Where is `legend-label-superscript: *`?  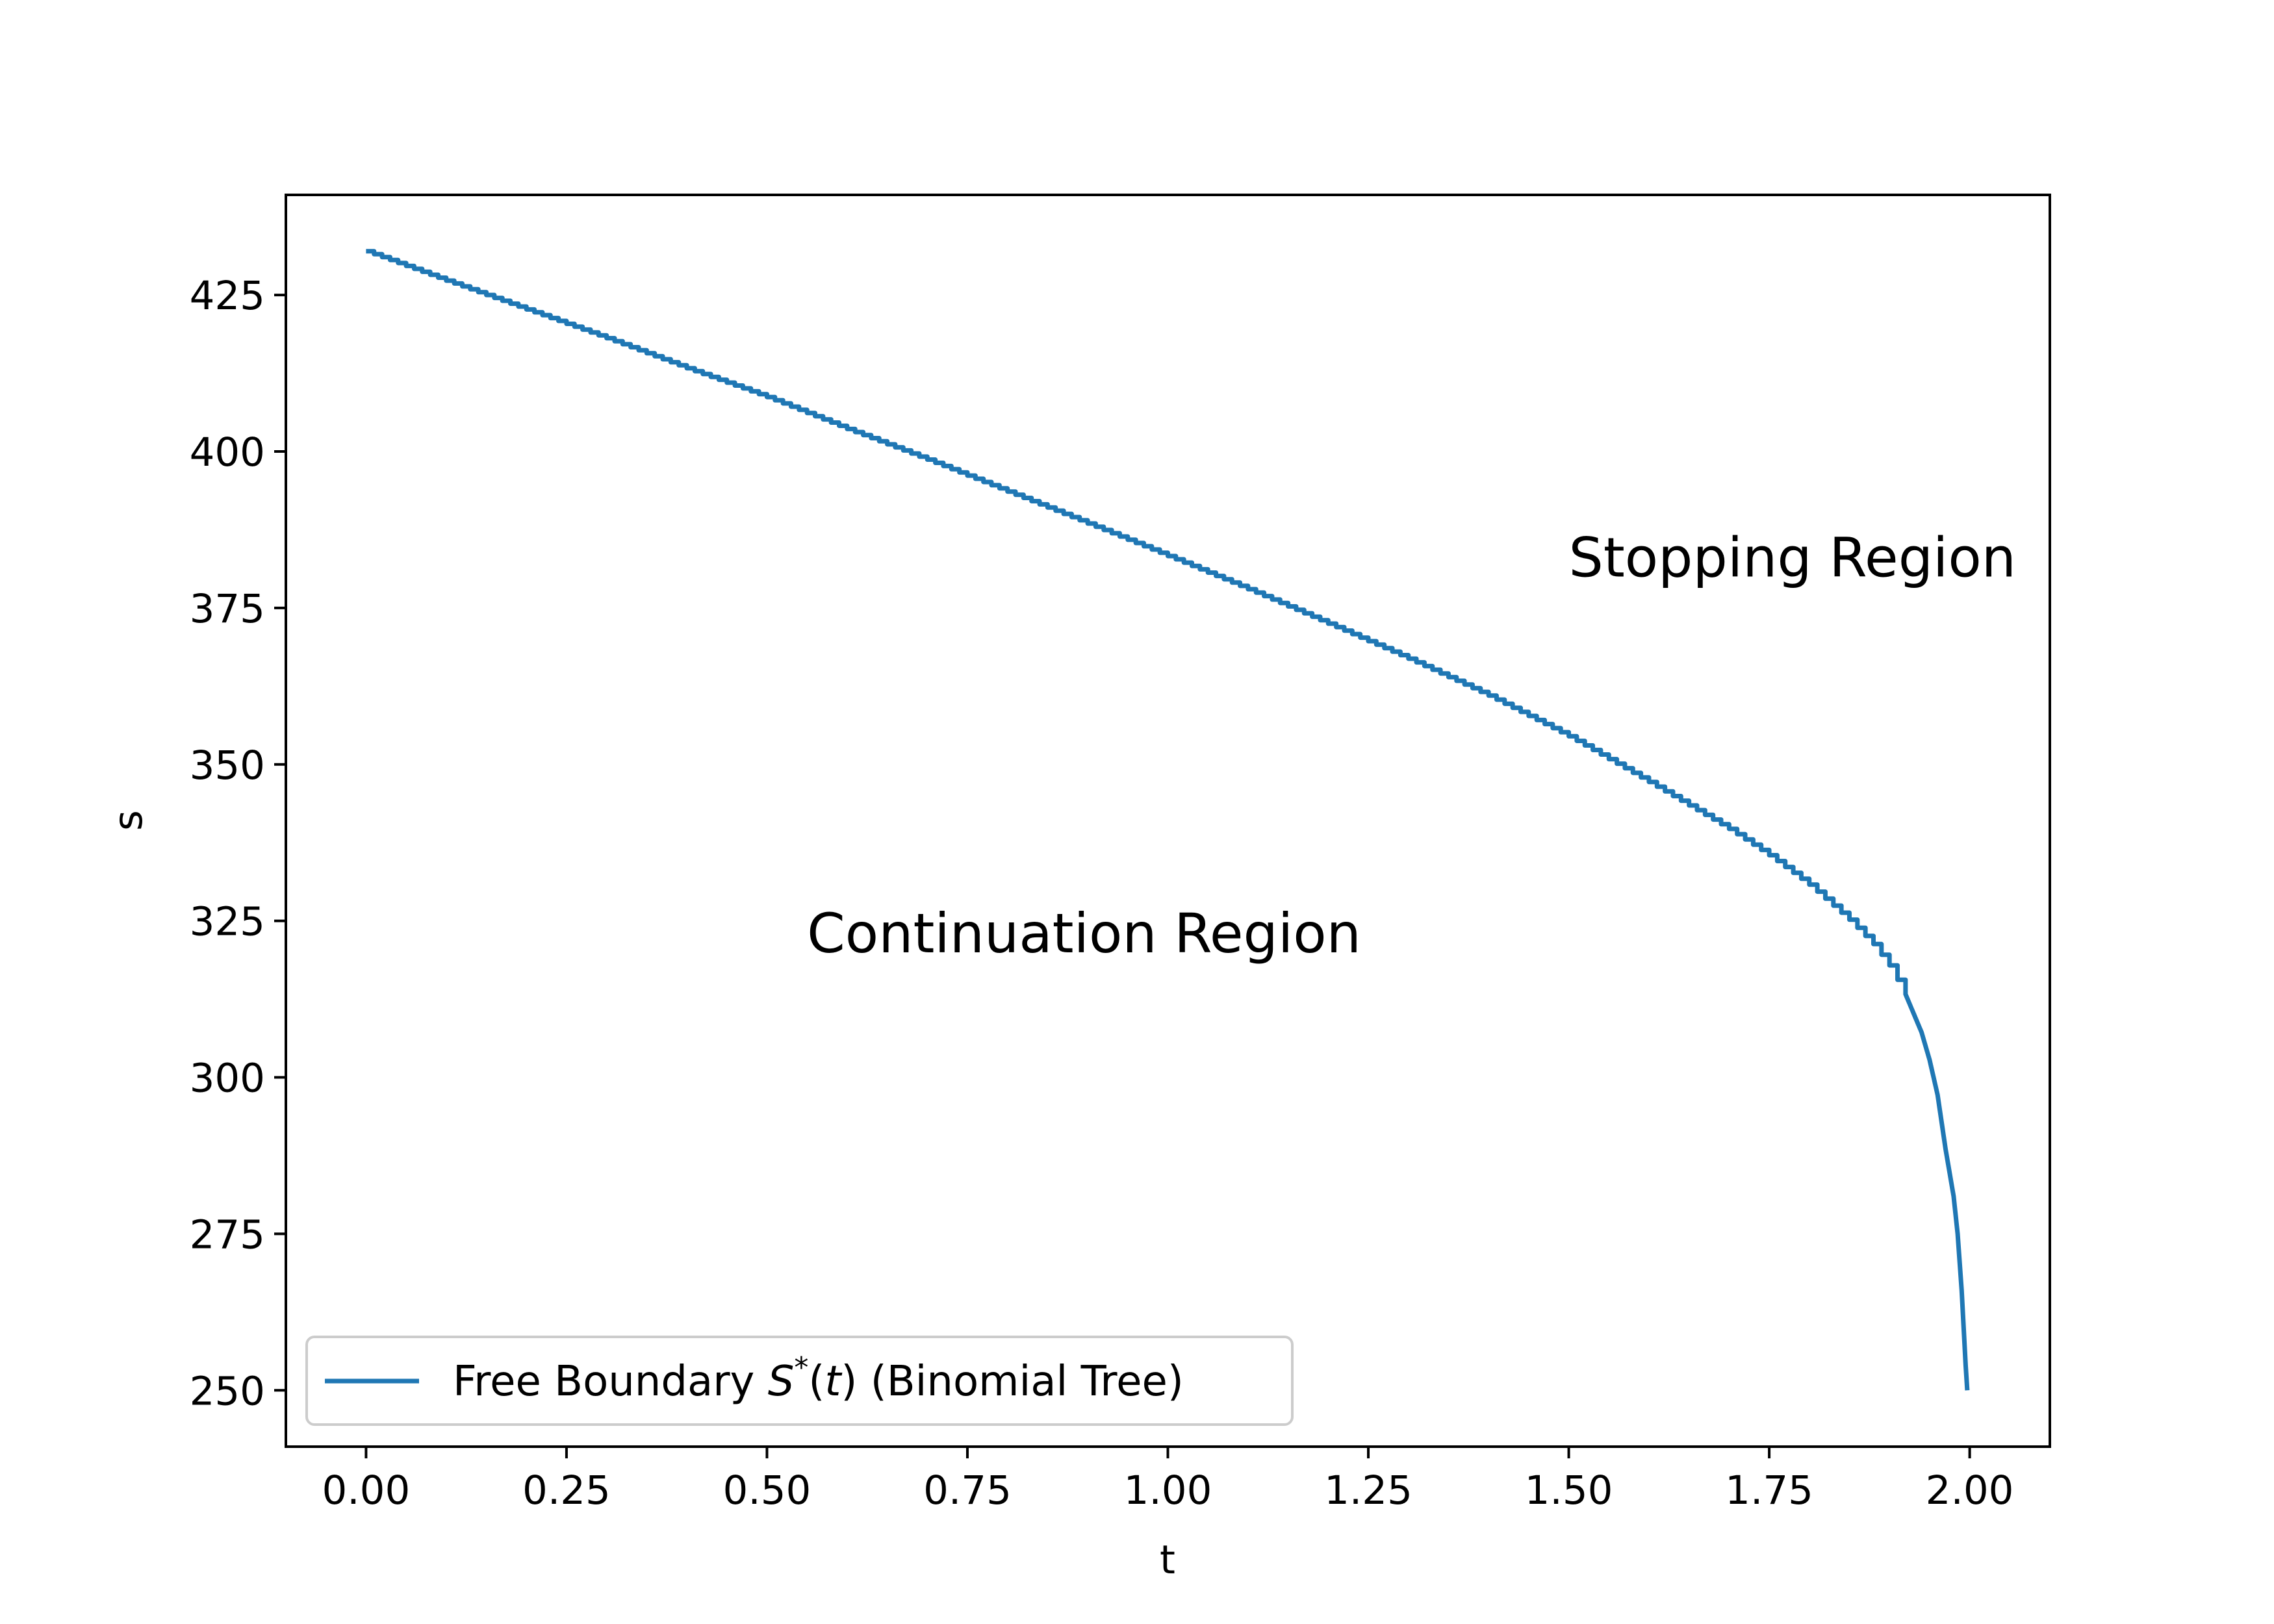 legend-label-superscript: * is located at coordinates (801, 1367).